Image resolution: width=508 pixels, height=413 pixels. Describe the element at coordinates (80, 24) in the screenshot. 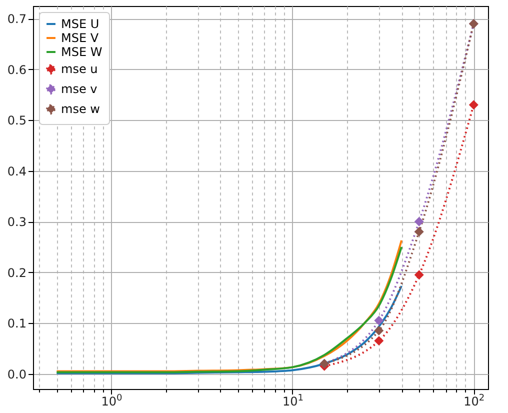

I see `legend-label: MSE U` at that location.